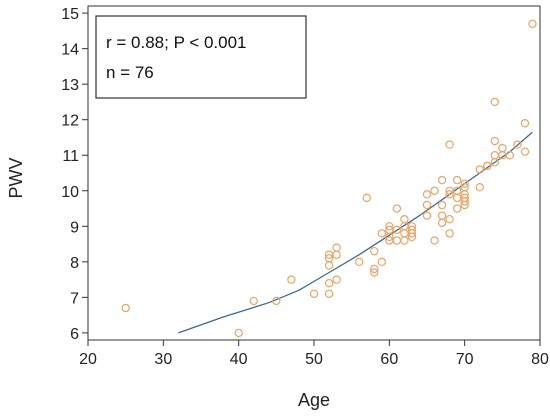 The width and height of the screenshot is (550, 419). I want to click on x-tick-label: 70, so click(465, 359).